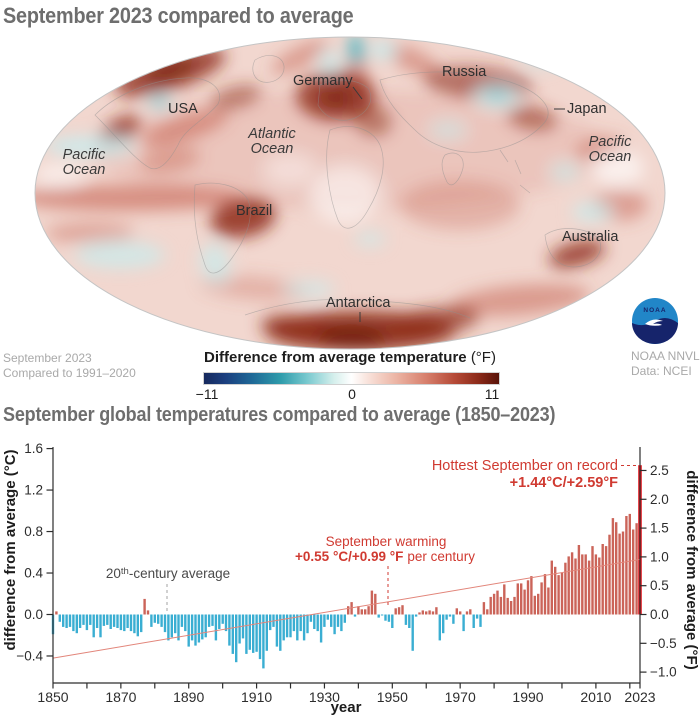  I want to click on bar-2022, so click(636, 569).